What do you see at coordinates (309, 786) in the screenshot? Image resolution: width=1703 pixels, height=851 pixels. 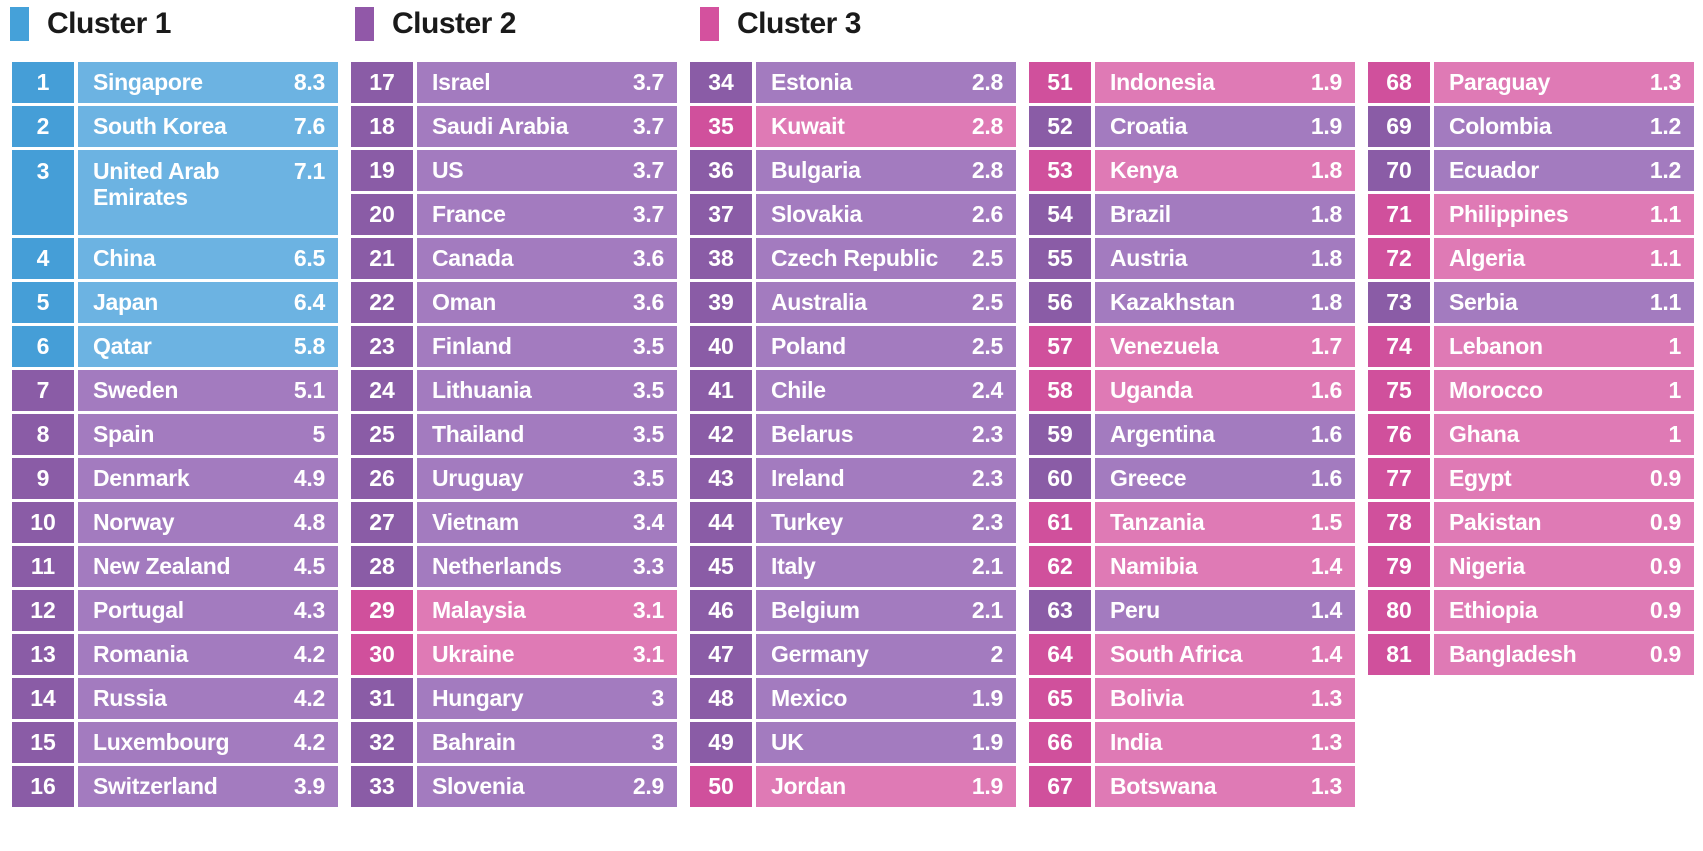 I see `score-value: 3.9` at bounding box center [309, 786].